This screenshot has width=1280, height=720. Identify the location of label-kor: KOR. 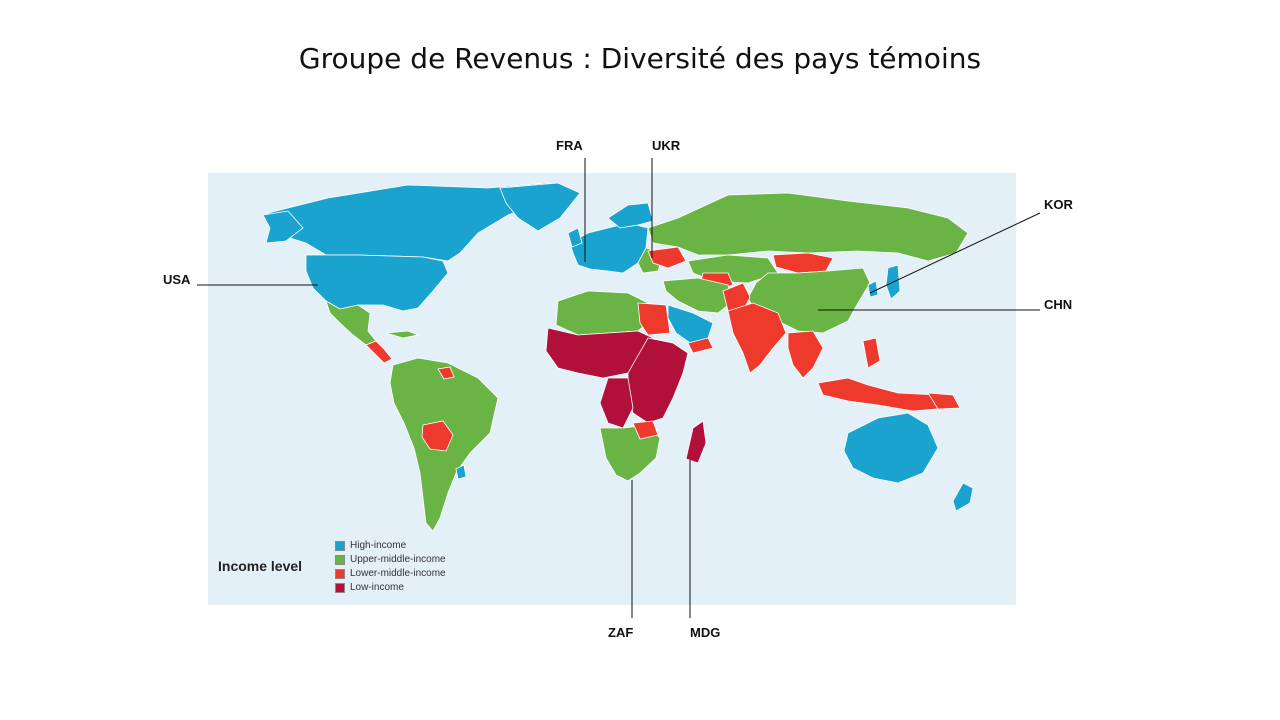
(1058, 204).